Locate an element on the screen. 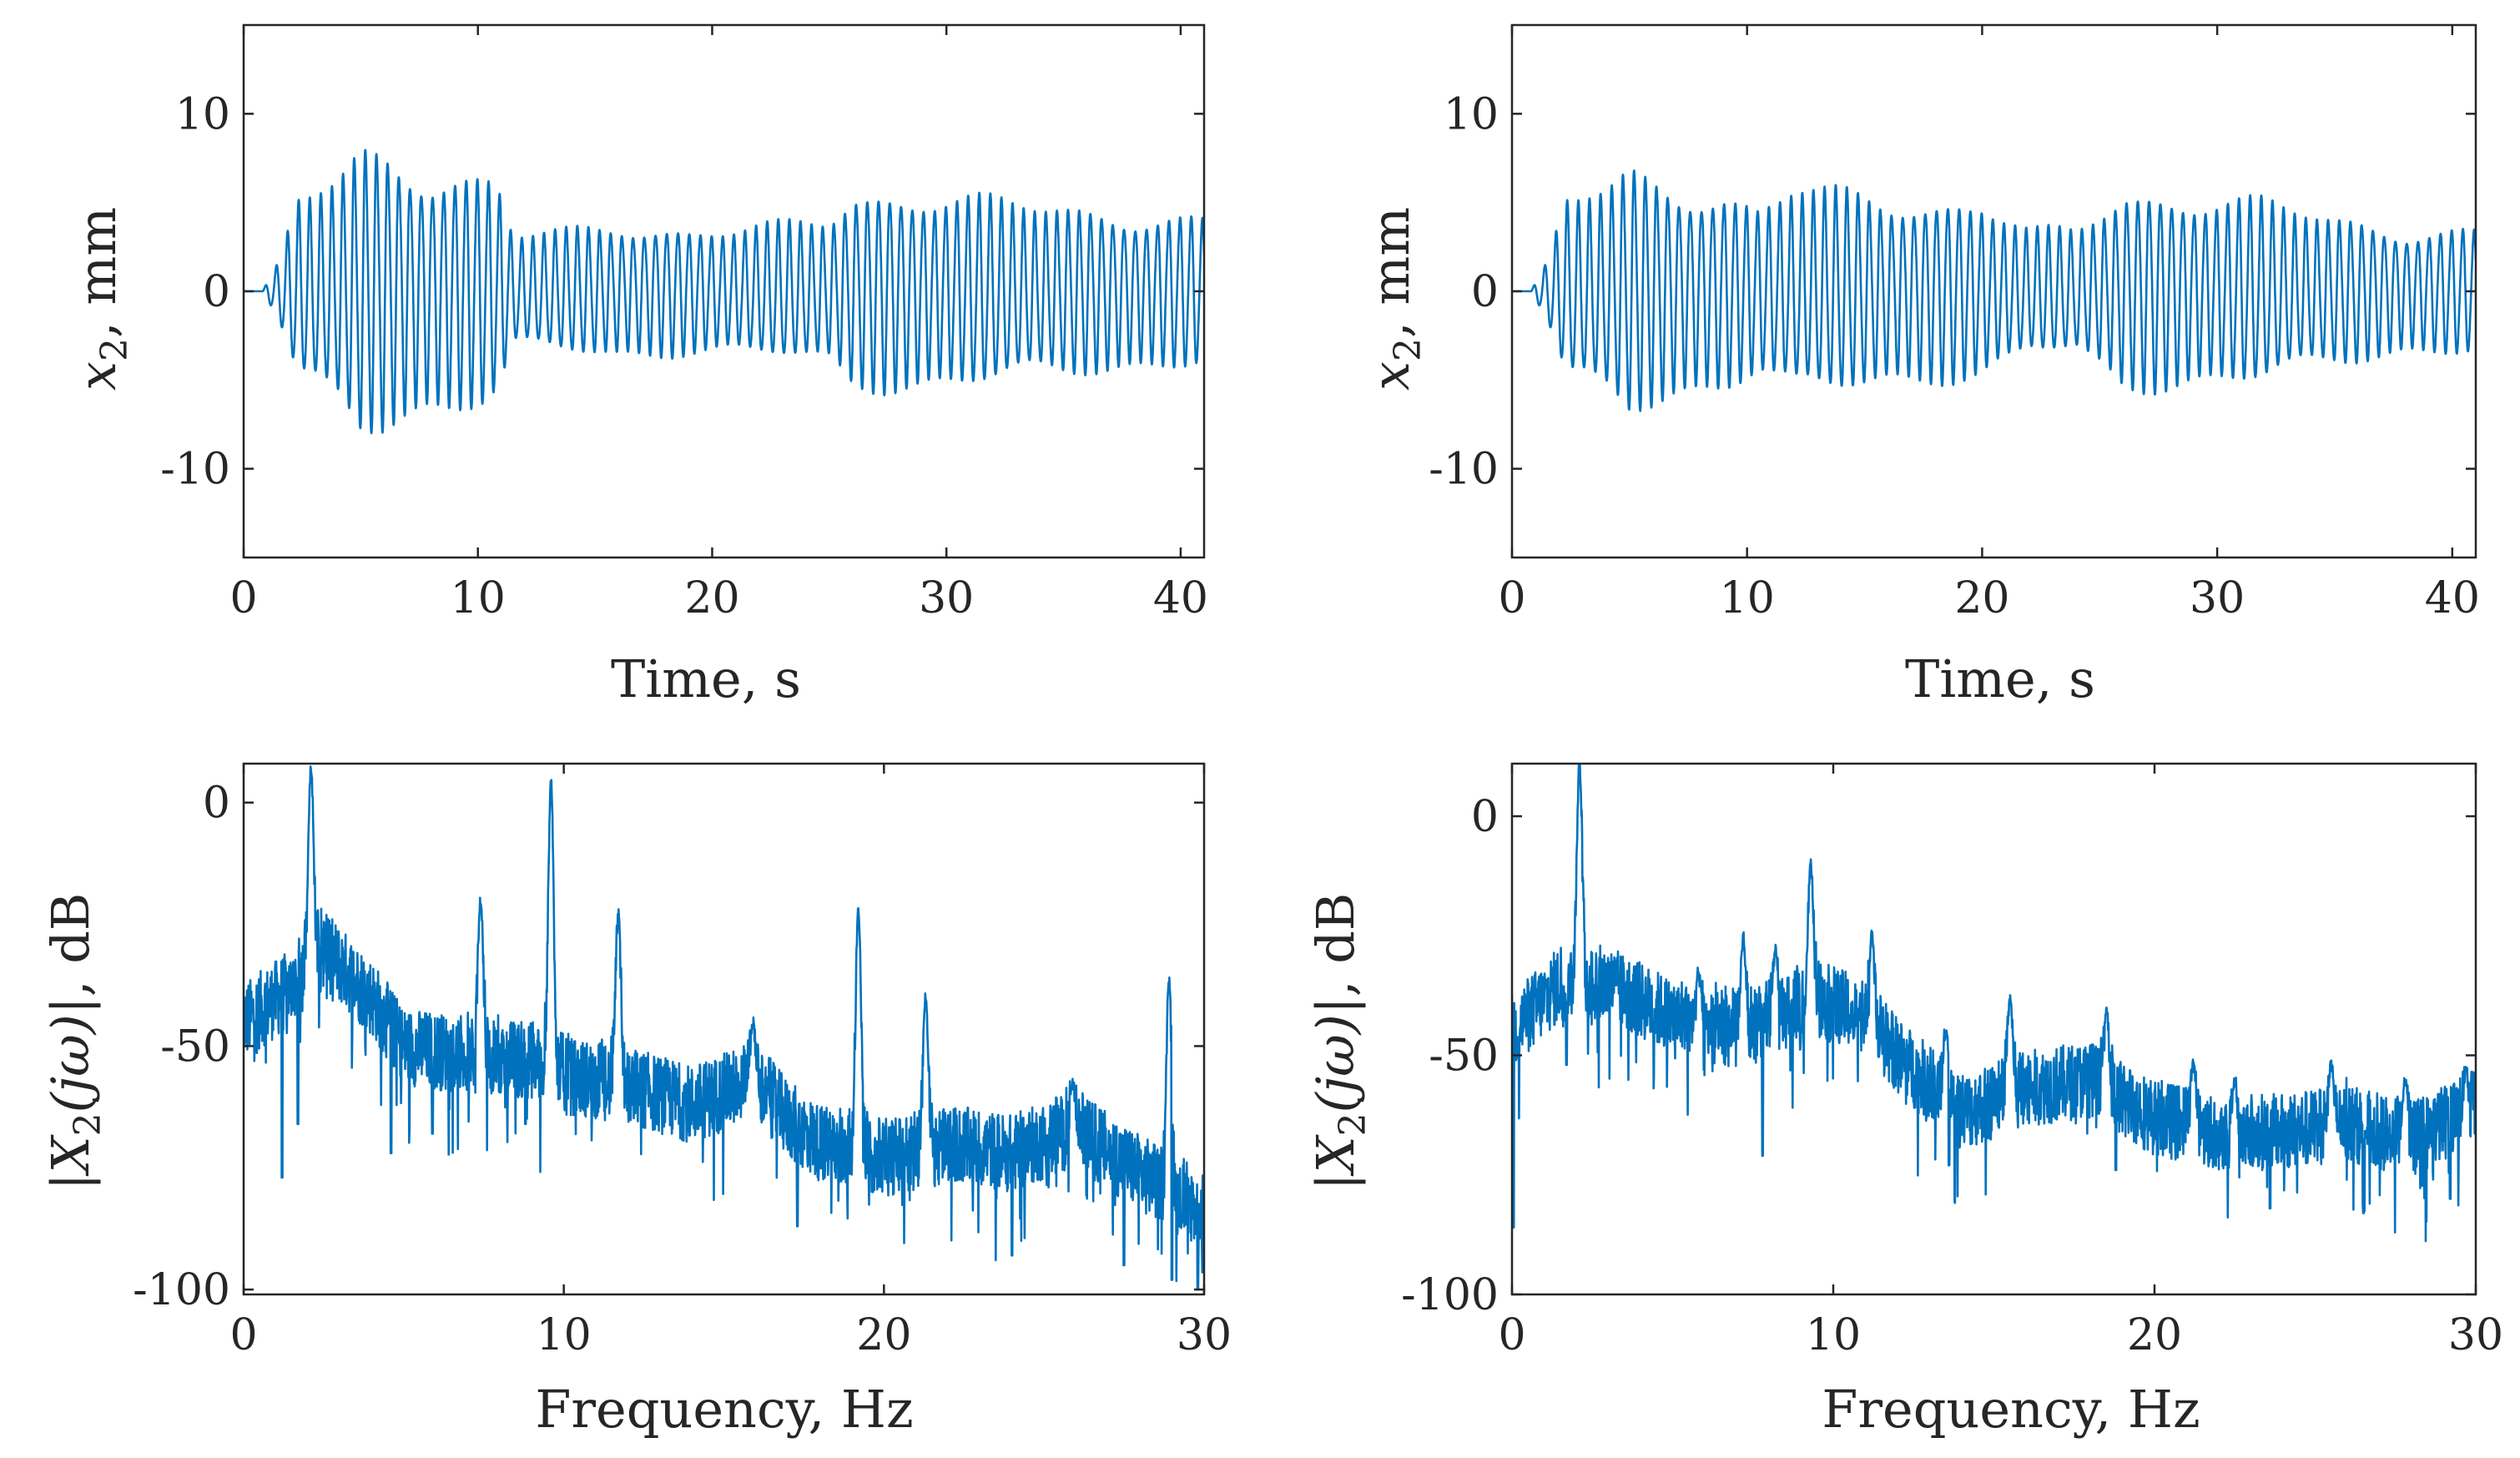  xlabel-freq-right: Frequency, Hz is located at coordinates (2011, 1409).